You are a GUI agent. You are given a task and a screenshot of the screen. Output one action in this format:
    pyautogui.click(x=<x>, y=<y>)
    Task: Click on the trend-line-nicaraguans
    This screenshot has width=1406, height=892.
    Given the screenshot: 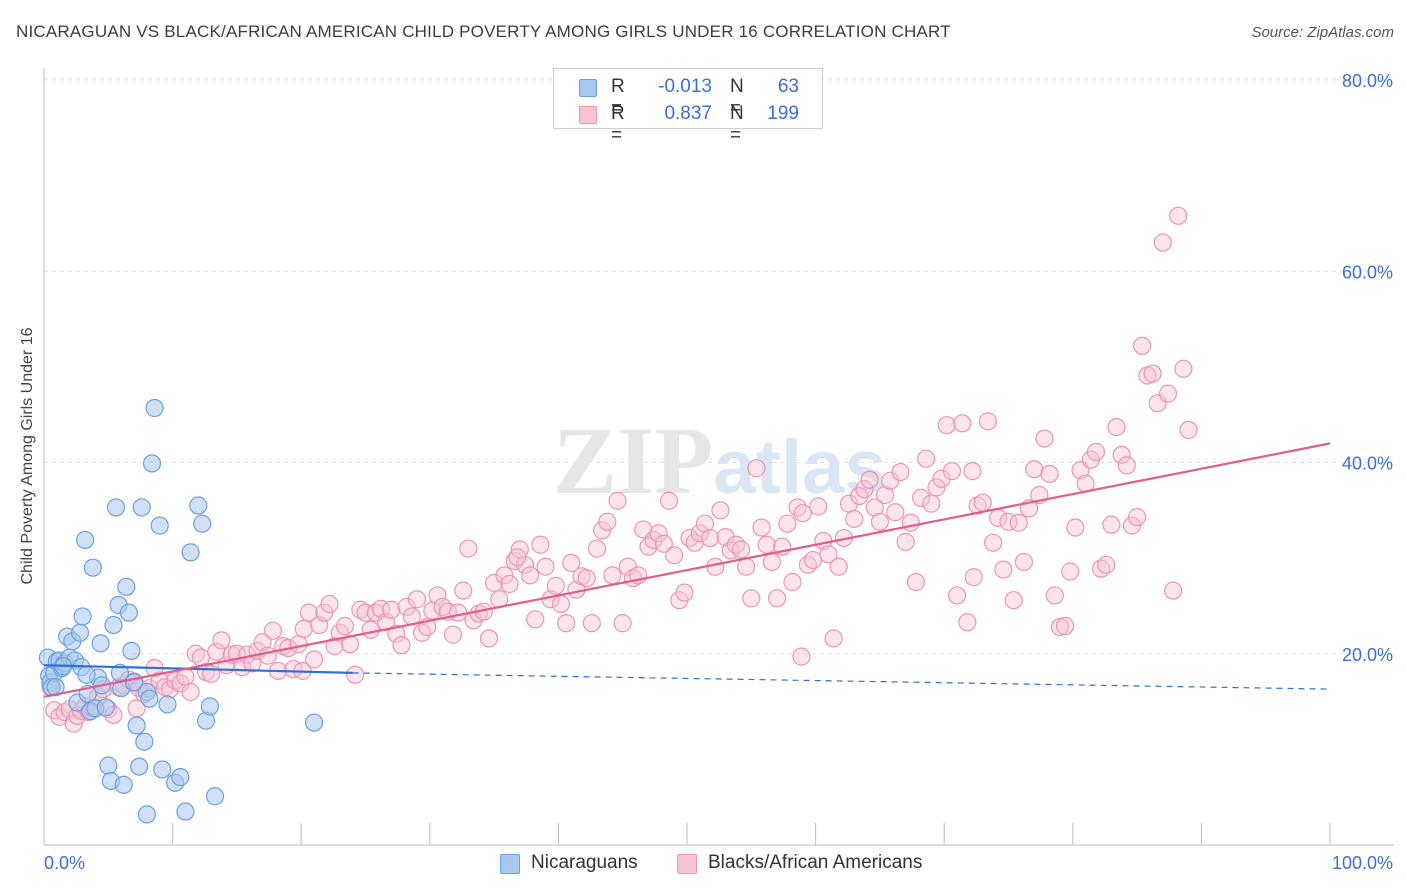 What is the action you would take?
    pyautogui.click(x=198, y=669)
    